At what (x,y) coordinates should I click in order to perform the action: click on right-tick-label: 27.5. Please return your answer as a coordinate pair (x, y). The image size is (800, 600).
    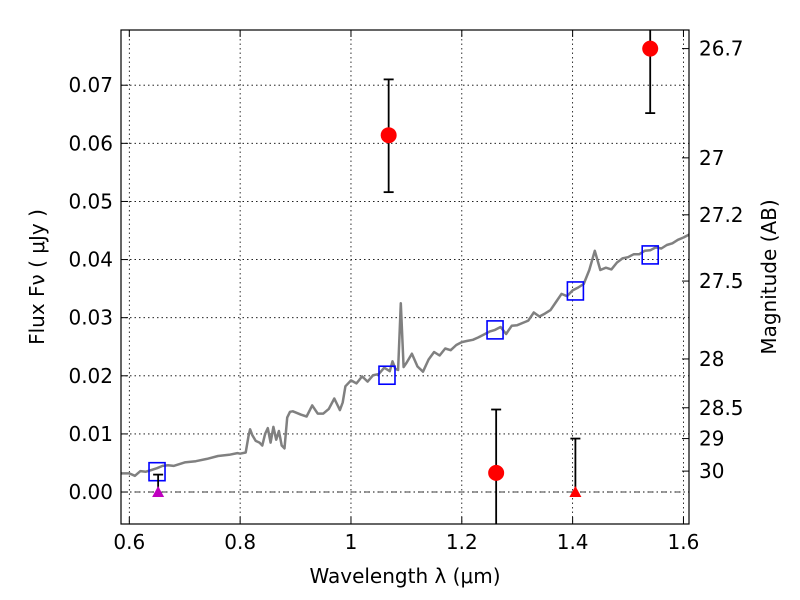
    Looking at the image, I should click on (721, 281).